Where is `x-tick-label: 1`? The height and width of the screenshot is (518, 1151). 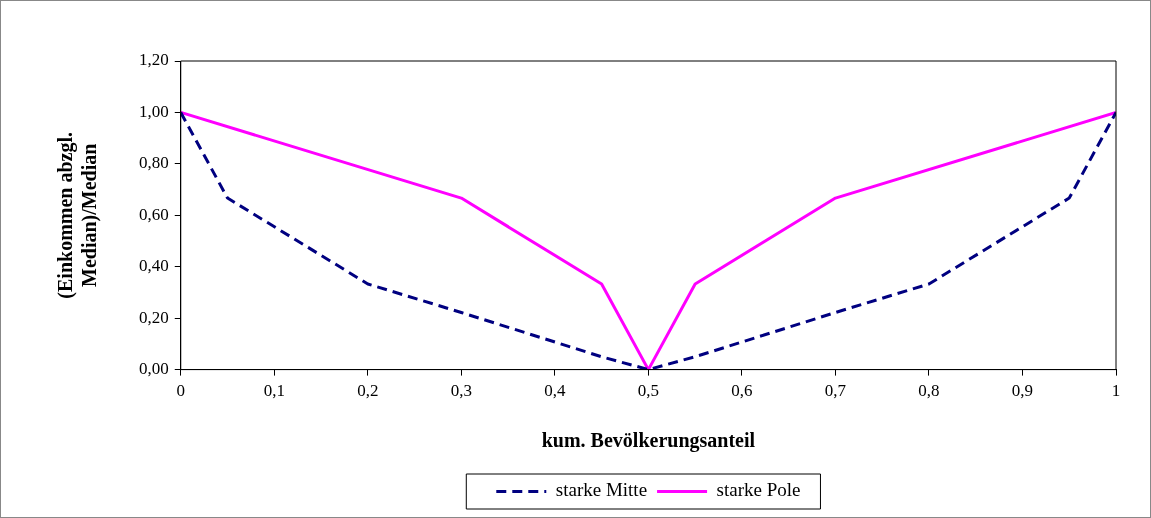 x-tick-label: 1 is located at coordinates (1116, 391).